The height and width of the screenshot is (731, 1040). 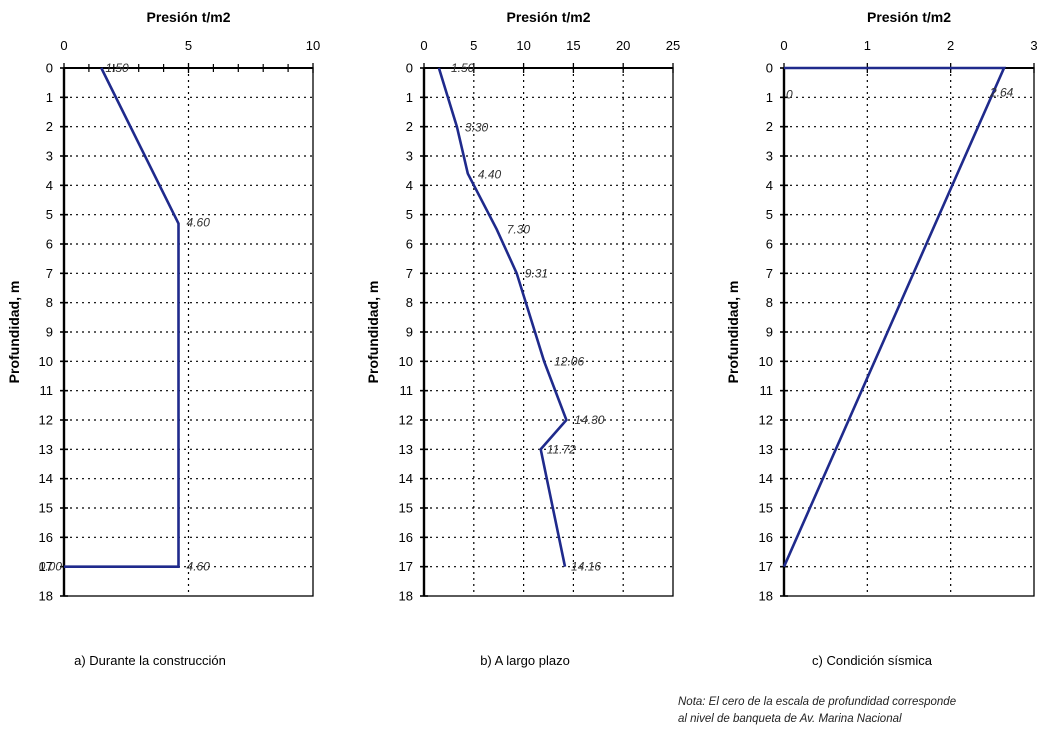 I want to click on data-label: 3.30, so click(x=477, y=128).